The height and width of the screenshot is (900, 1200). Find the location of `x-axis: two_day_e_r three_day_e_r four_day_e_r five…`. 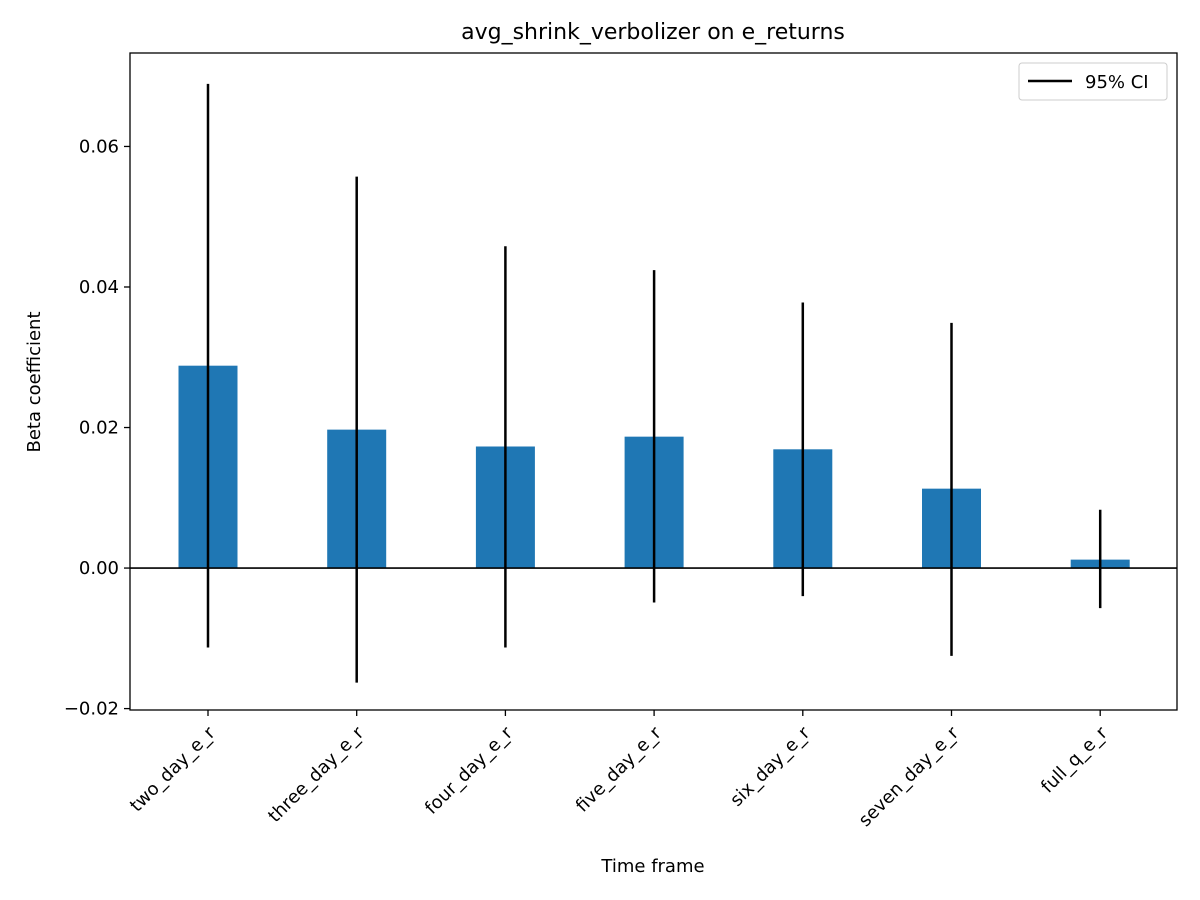

x-axis: two_day_e_r three_day_e_r four_day_e_r five… is located at coordinates (619, 770).